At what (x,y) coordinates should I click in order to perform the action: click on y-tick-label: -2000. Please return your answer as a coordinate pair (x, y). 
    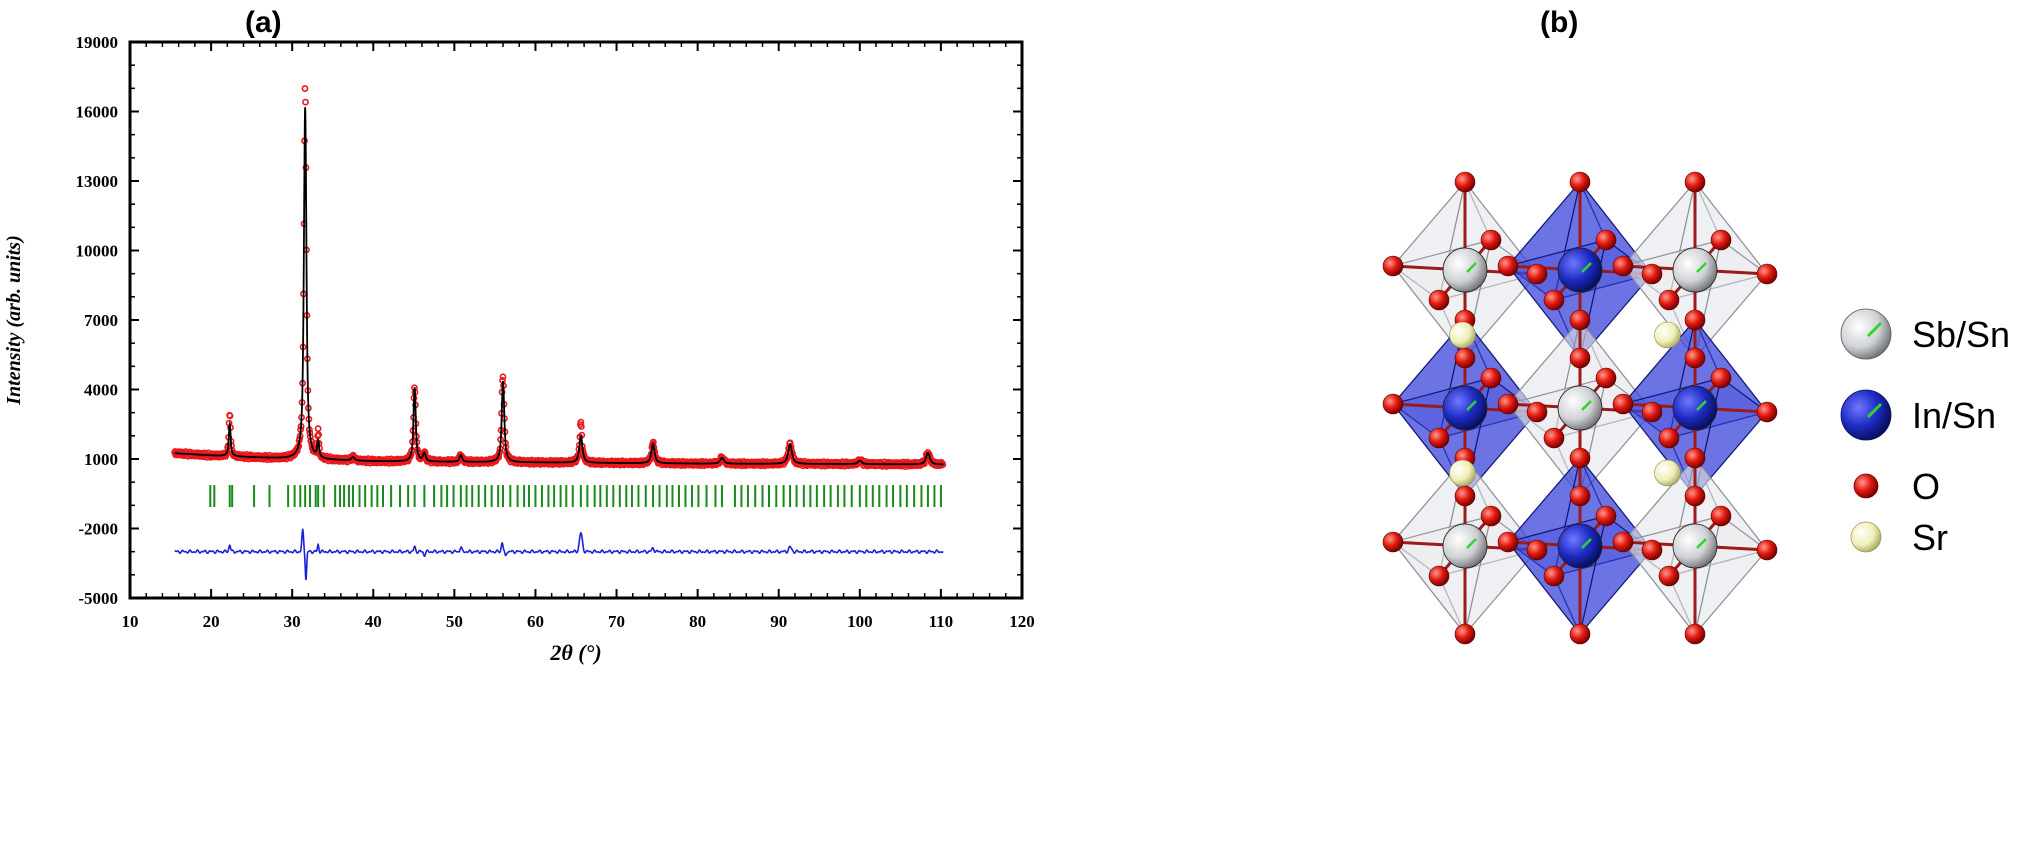
    Looking at the image, I should click on (98, 529).